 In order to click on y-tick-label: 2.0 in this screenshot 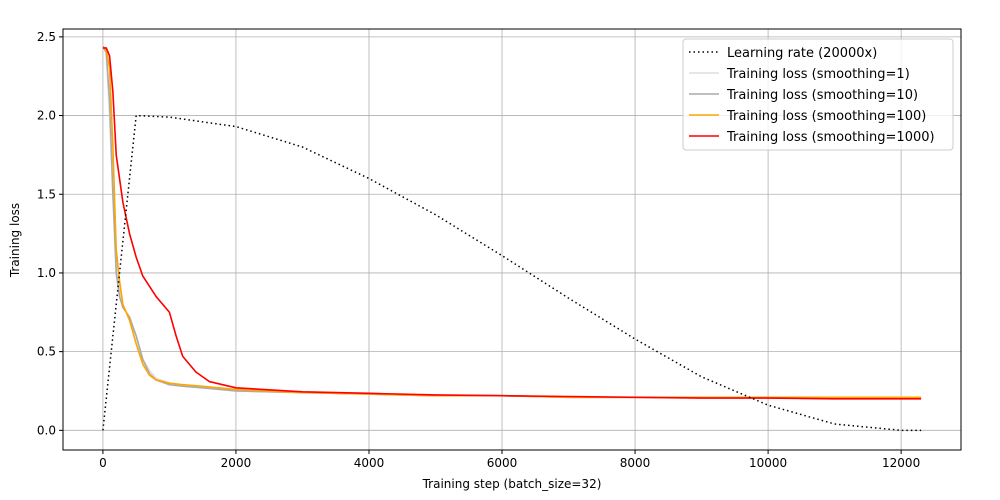, I will do `click(46, 116)`.